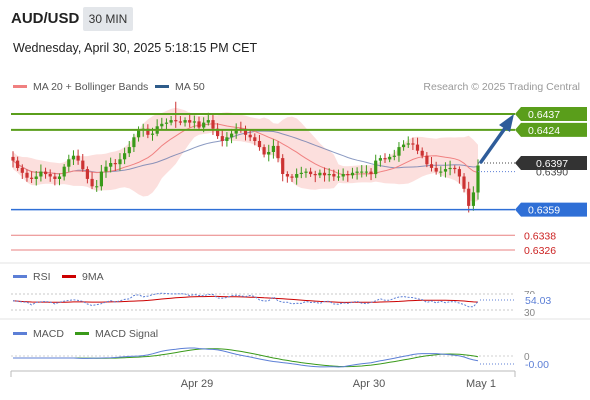 This screenshot has width=590, height=400. Describe the element at coordinates (544, 211) in the screenshot. I see `support-label-s1: 0.6359` at that location.